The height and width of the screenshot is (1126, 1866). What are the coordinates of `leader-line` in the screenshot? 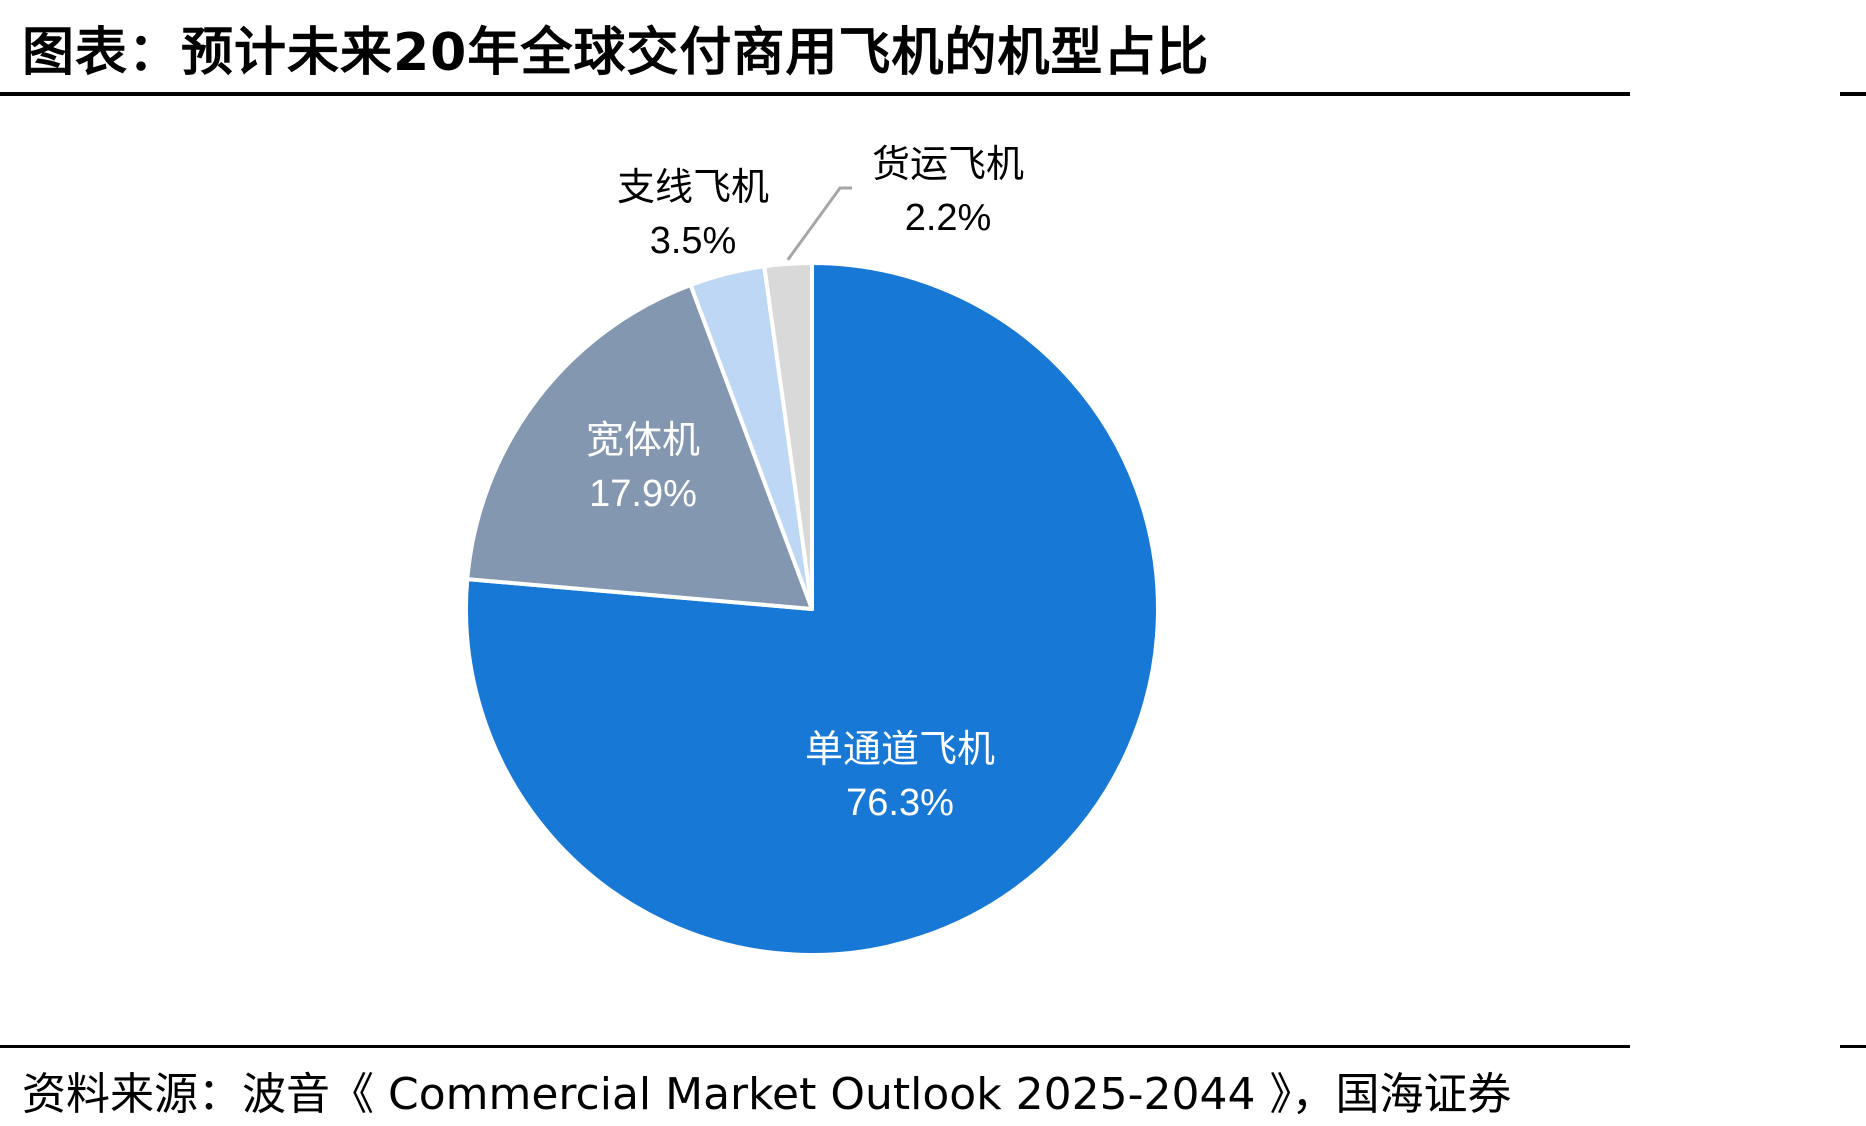 It's located at (819, 223).